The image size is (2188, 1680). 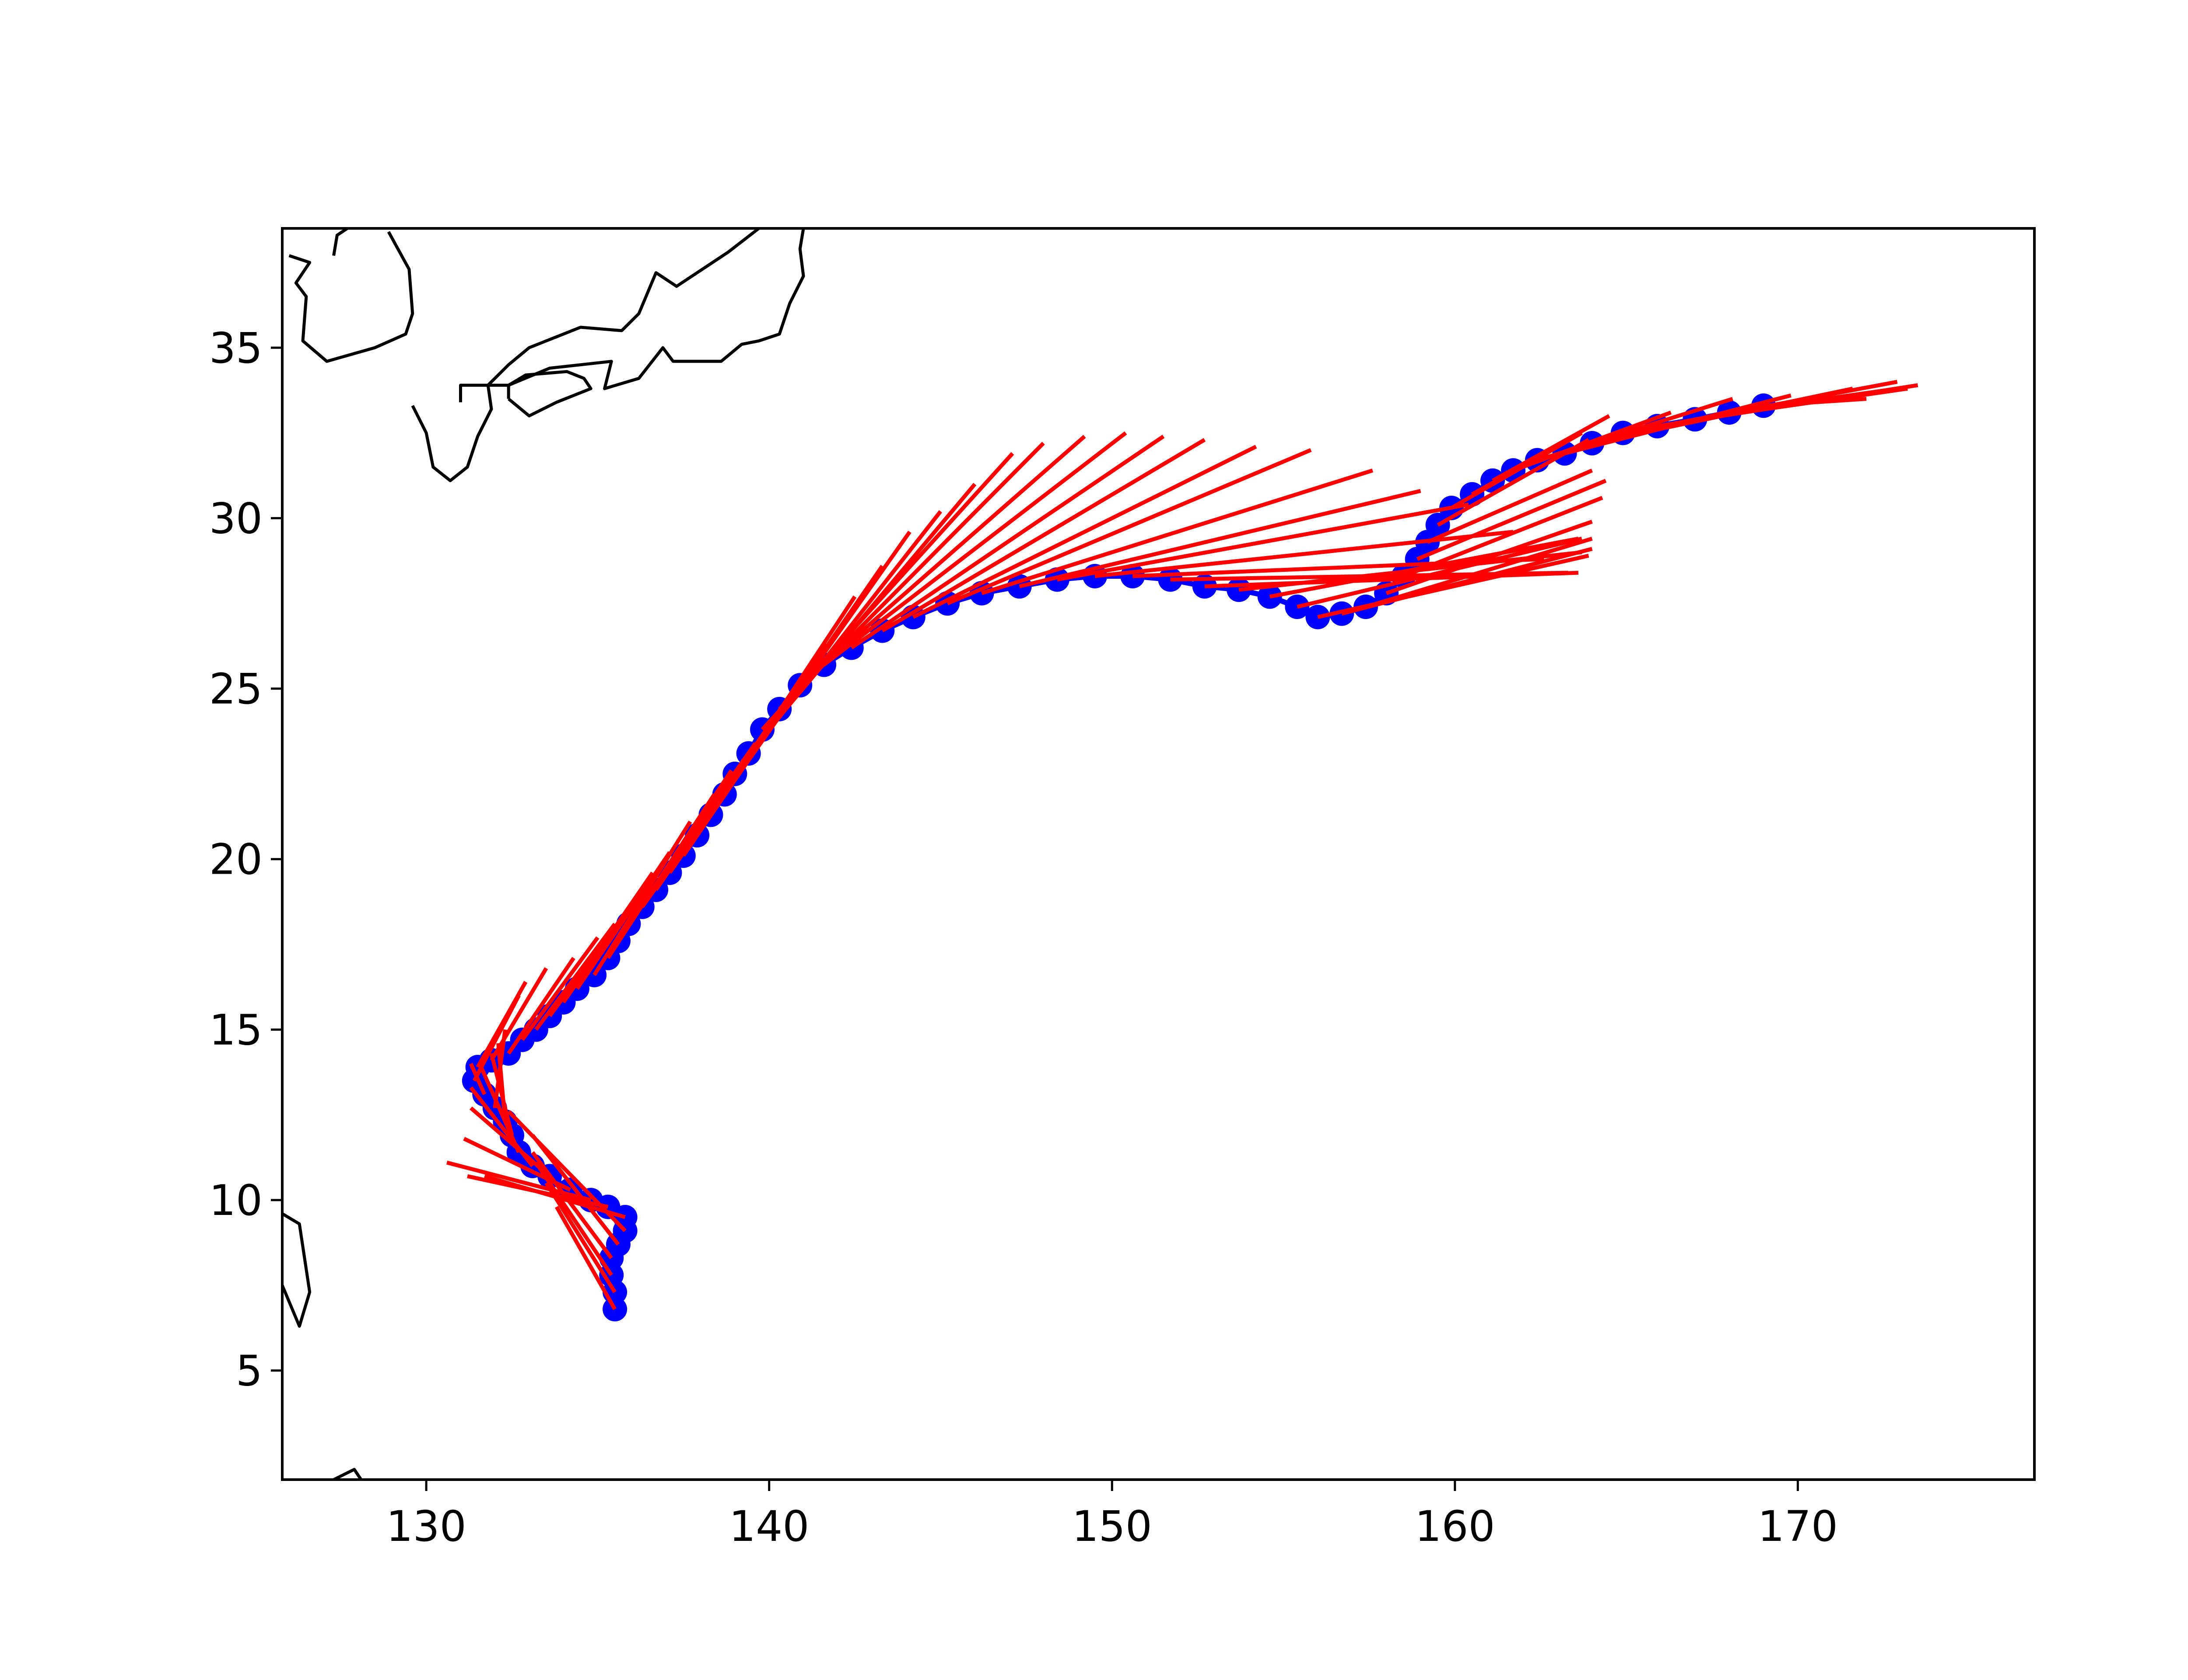 I want to click on y-tick-label: 15, so click(x=236, y=1029).